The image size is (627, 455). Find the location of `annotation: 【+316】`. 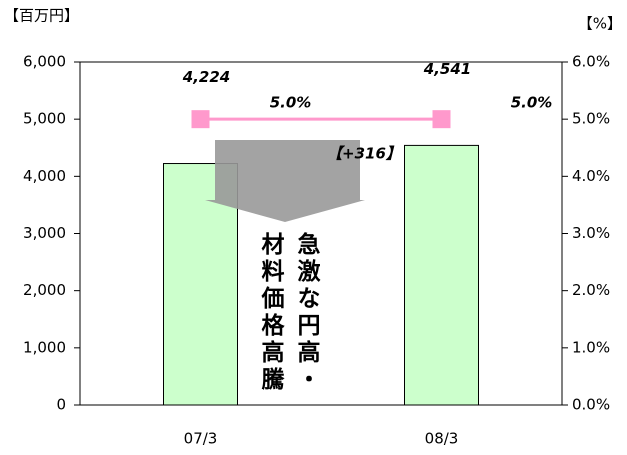

annotation: 【+316】 is located at coordinates (364, 154).